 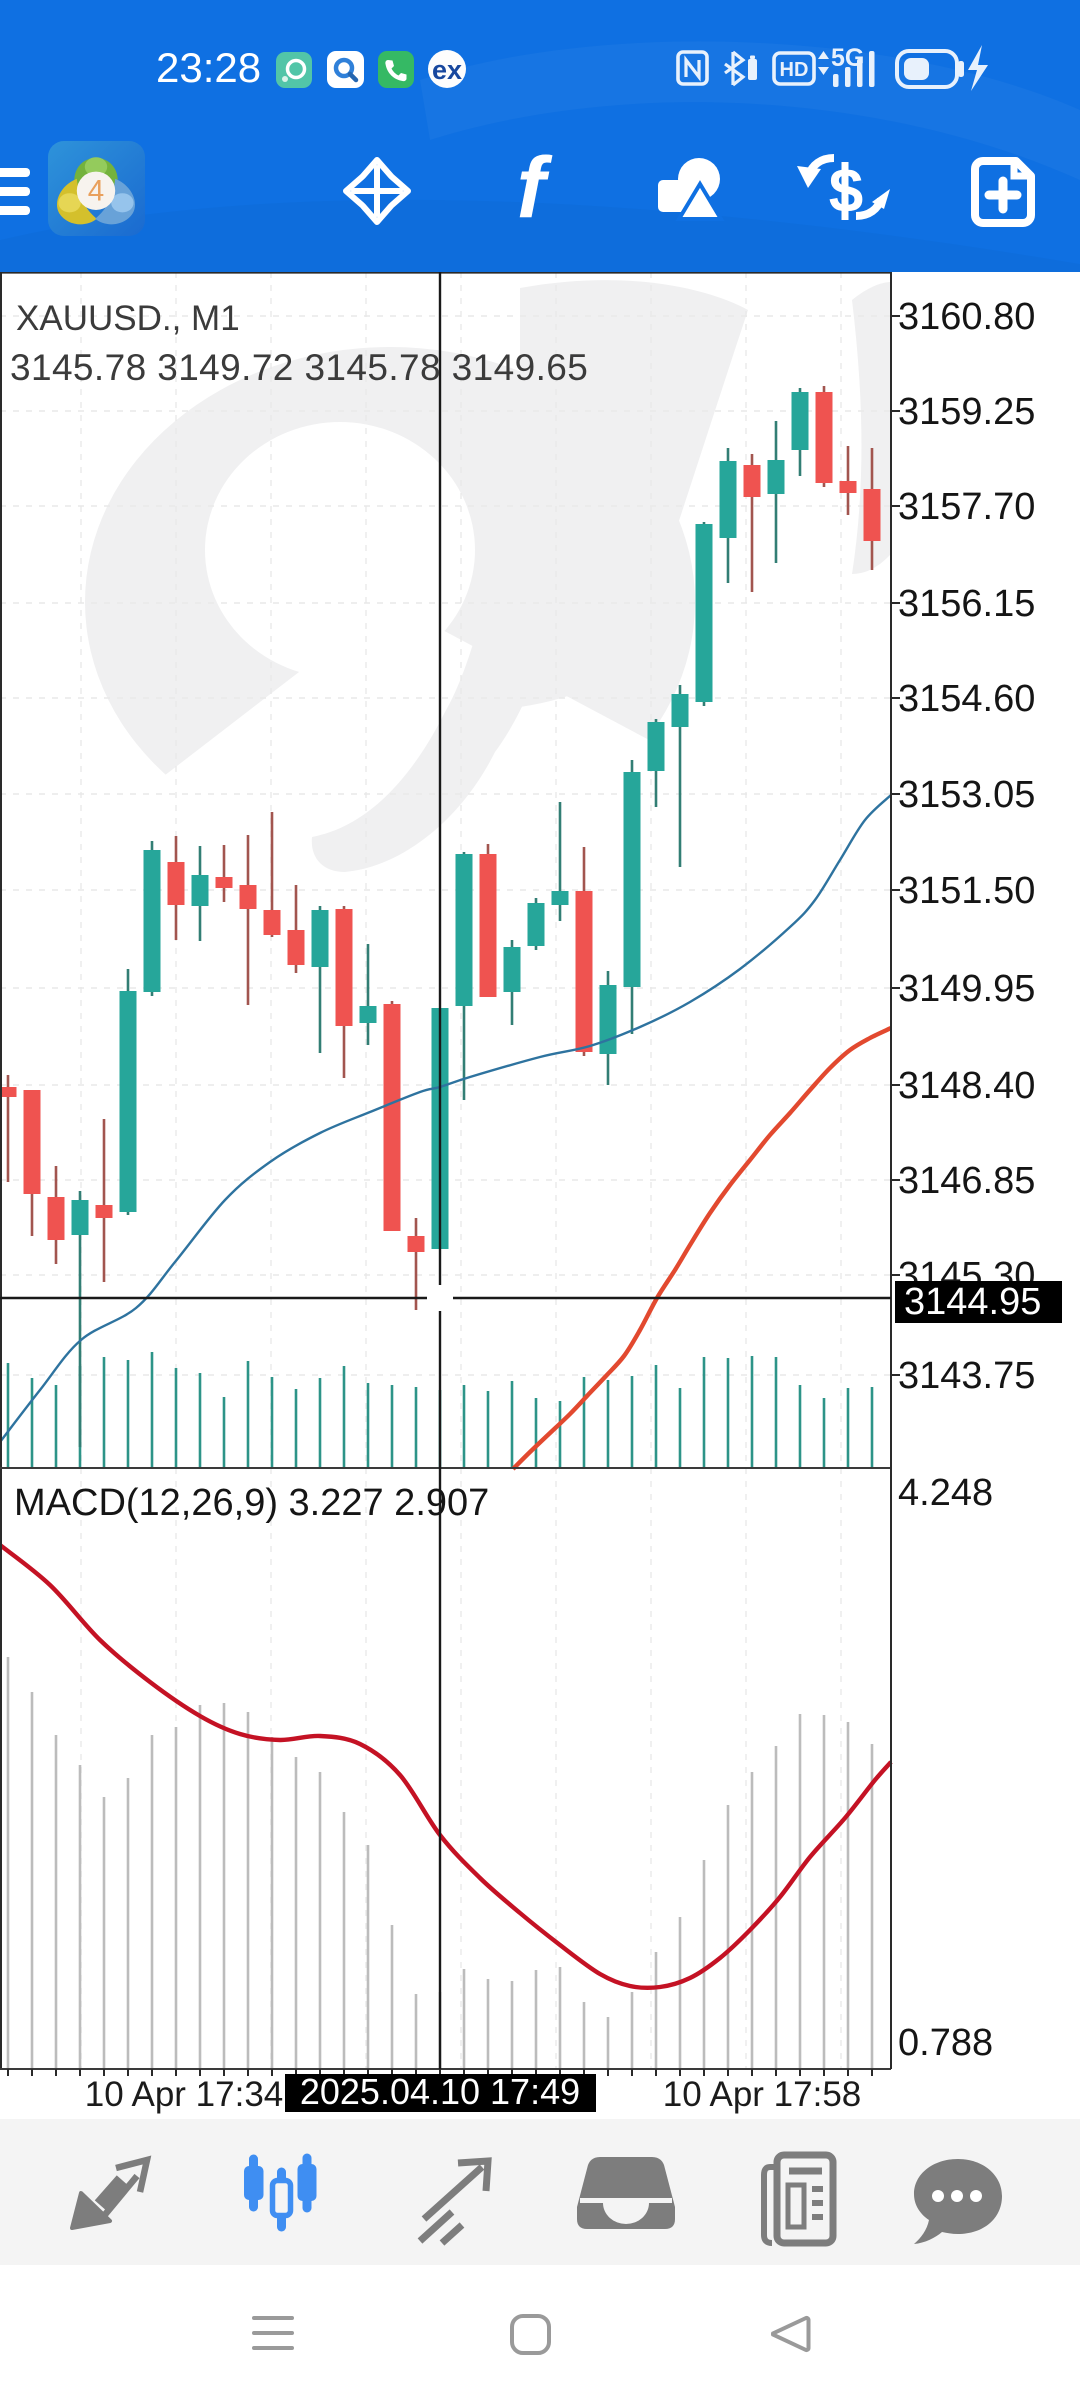 I want to click on svg-text: 3144.95, so click(x=972, y=1302).